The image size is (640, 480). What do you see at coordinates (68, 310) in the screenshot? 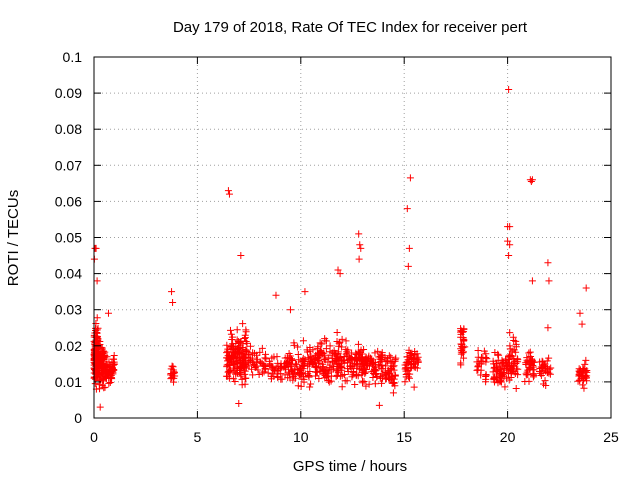
I see `y-tick-label: 0.03` at bounding box center [68, 310].